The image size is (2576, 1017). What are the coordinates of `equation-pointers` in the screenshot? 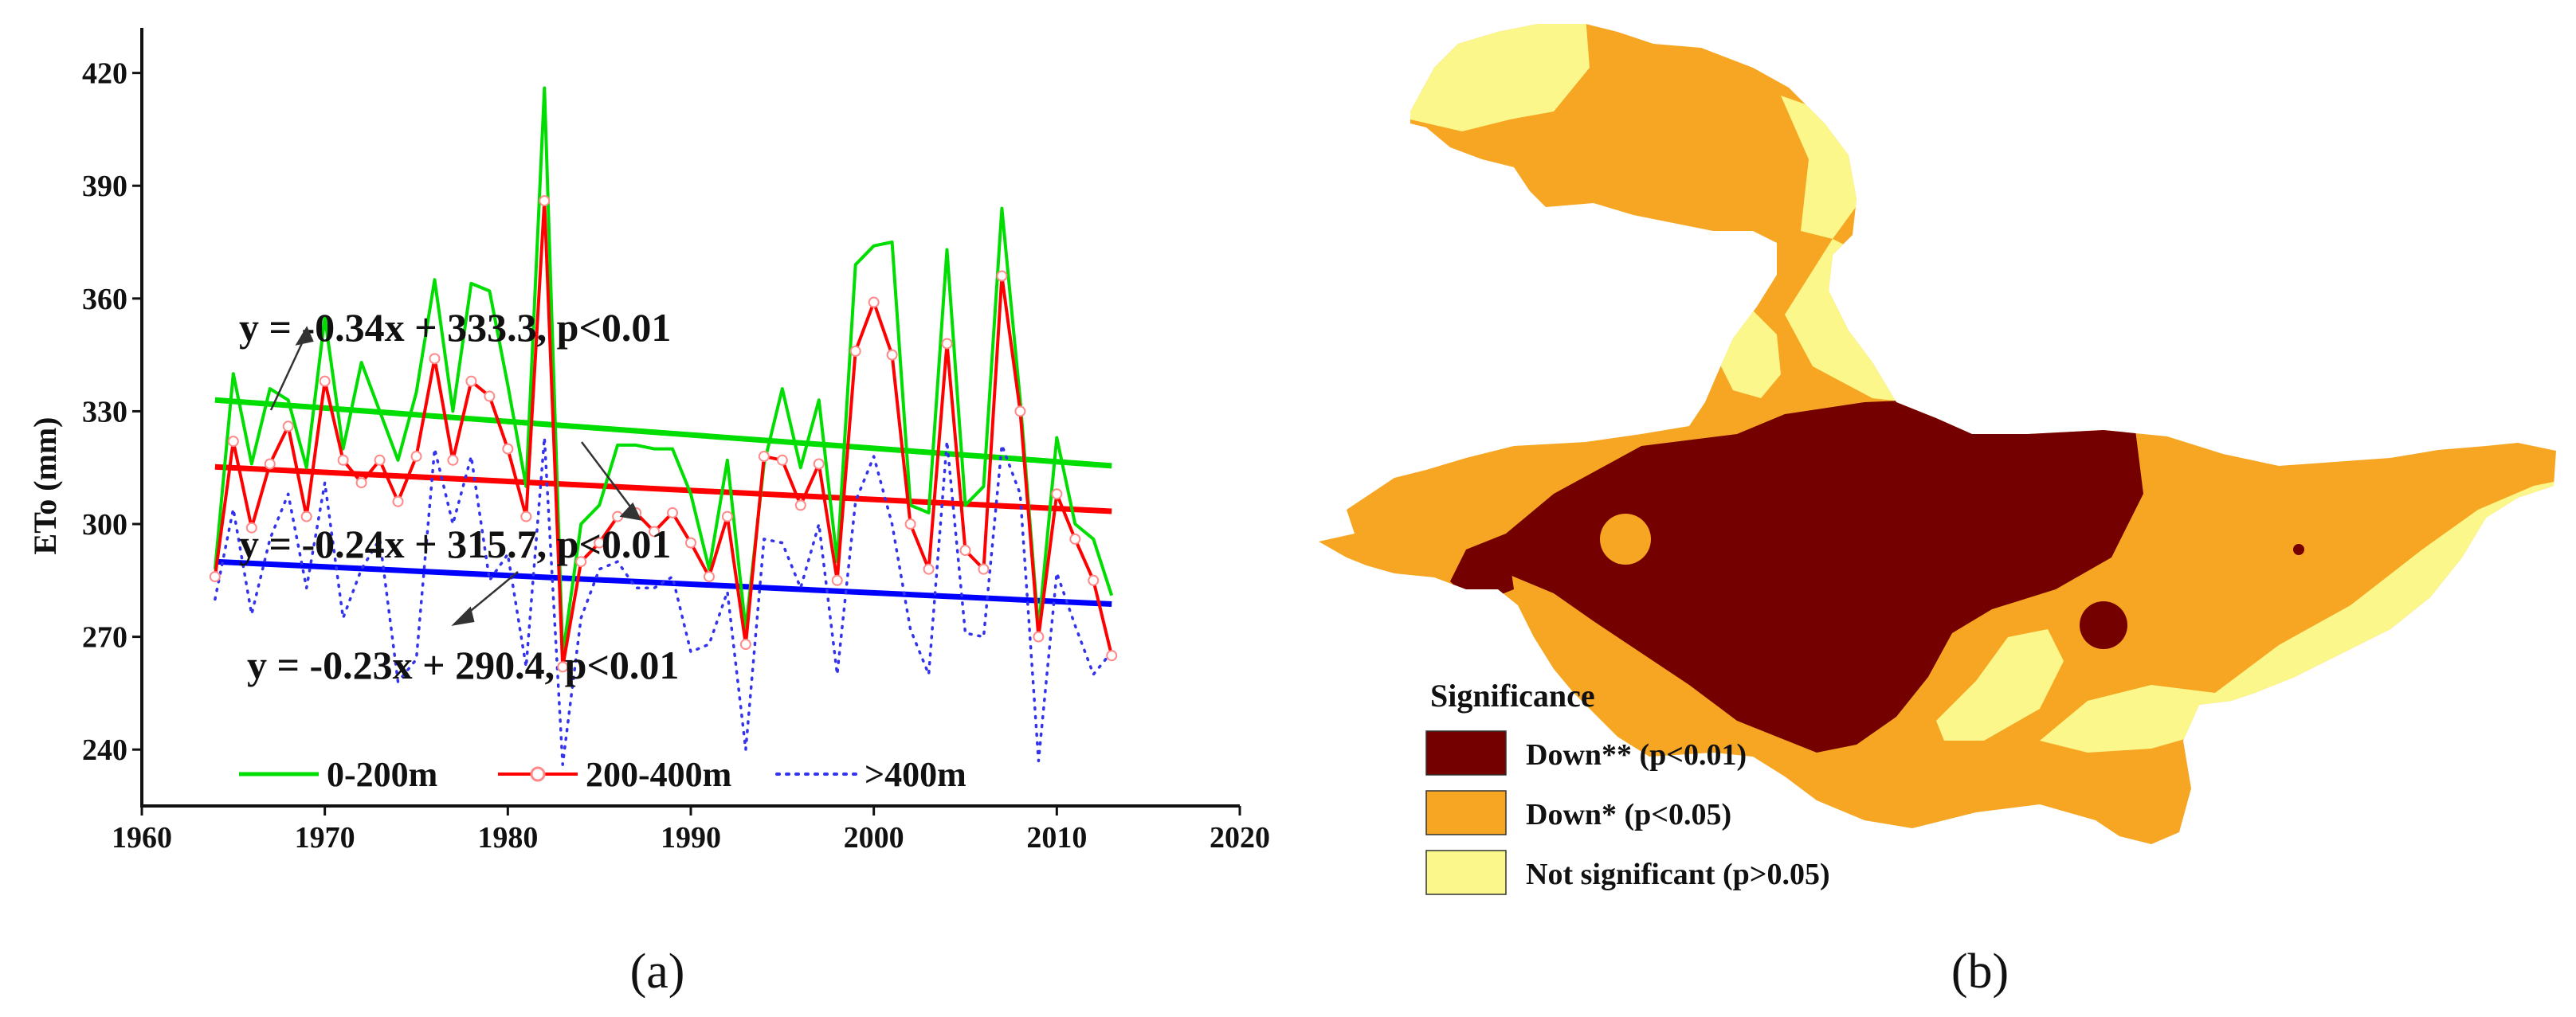 It's located at (455, 476).